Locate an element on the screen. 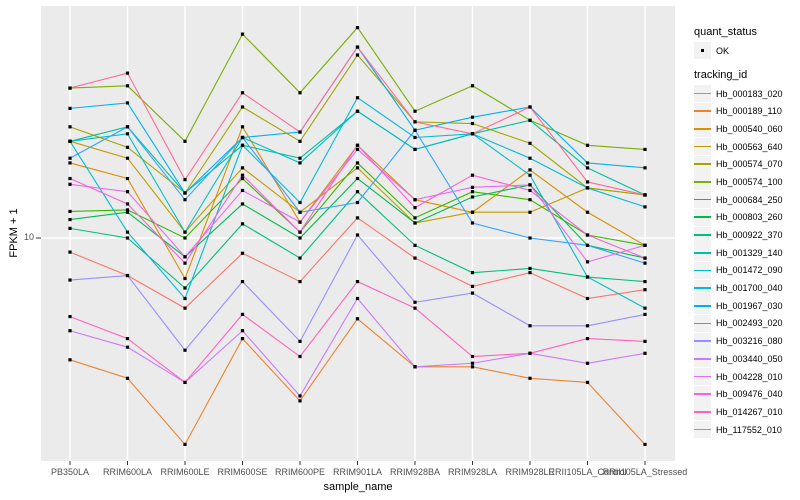 The height and width of the screenshot is (500, 800). legend-item-tracking: Hb_117552_010 is located at coordinates (747, 430).